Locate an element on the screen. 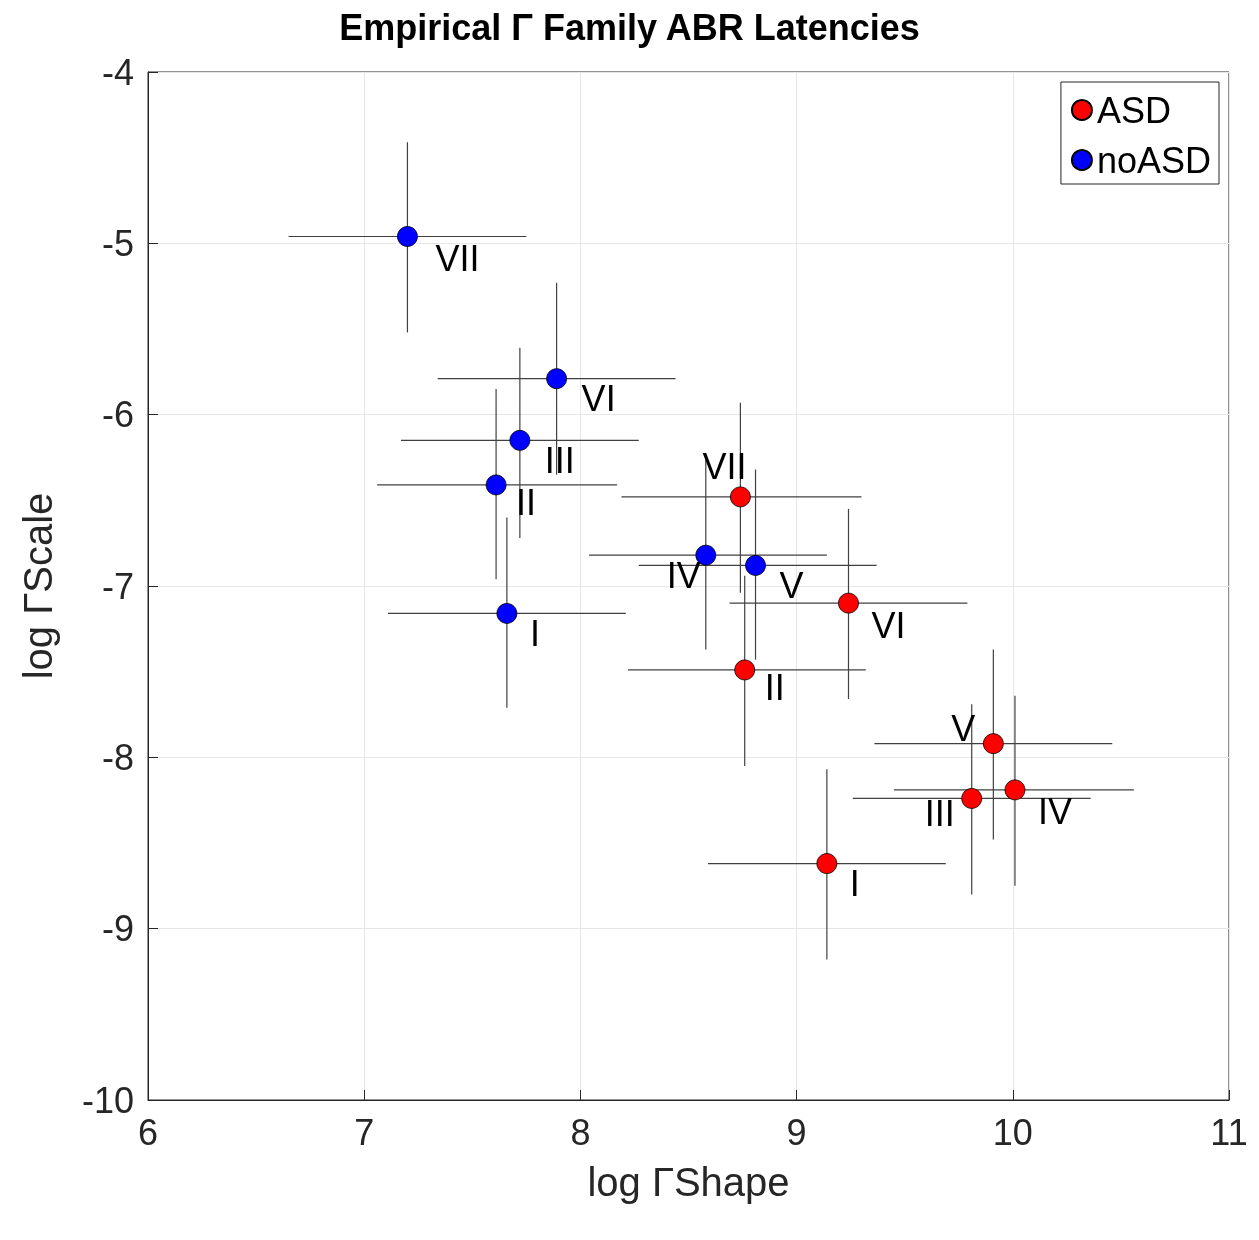 The height and width of the screenshot is (1240, 1259). x-axis-title: log ΓShape is located at coordinates (688, 1182).